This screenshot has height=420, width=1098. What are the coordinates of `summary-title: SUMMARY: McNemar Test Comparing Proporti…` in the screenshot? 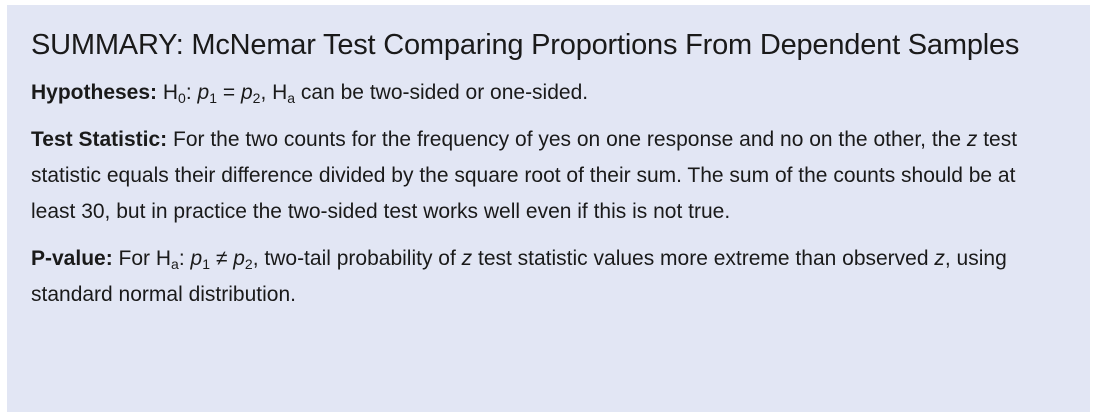 It's located at (525, 45).